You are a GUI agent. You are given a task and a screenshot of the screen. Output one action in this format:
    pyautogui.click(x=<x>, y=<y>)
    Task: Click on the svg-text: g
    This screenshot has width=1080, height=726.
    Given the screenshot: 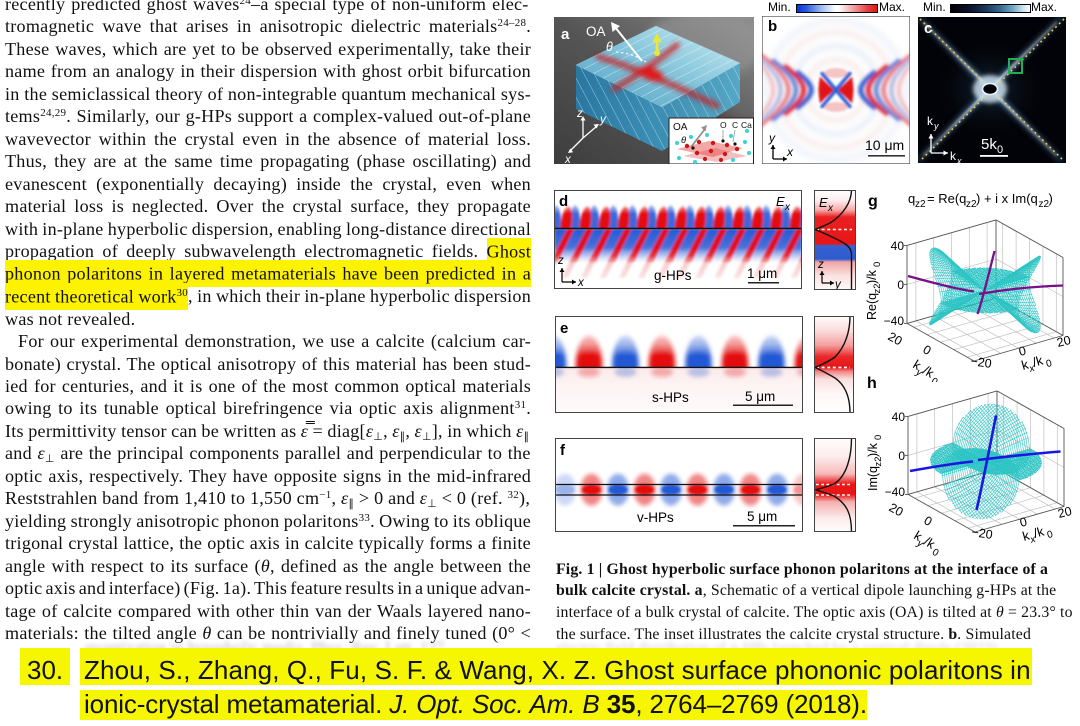 What is the action you would take?
    pyautogui.click(x=873, y=201)
    